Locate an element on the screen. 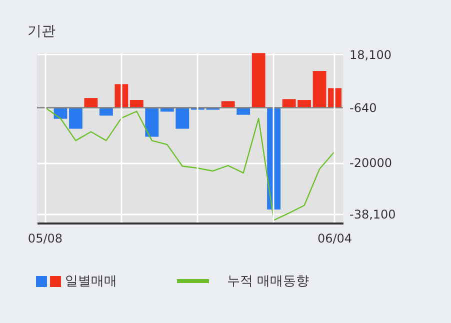 The width and height of the screenshot is (451, 323). y-tick-label: -20000 is located at coordinates (371, 163).